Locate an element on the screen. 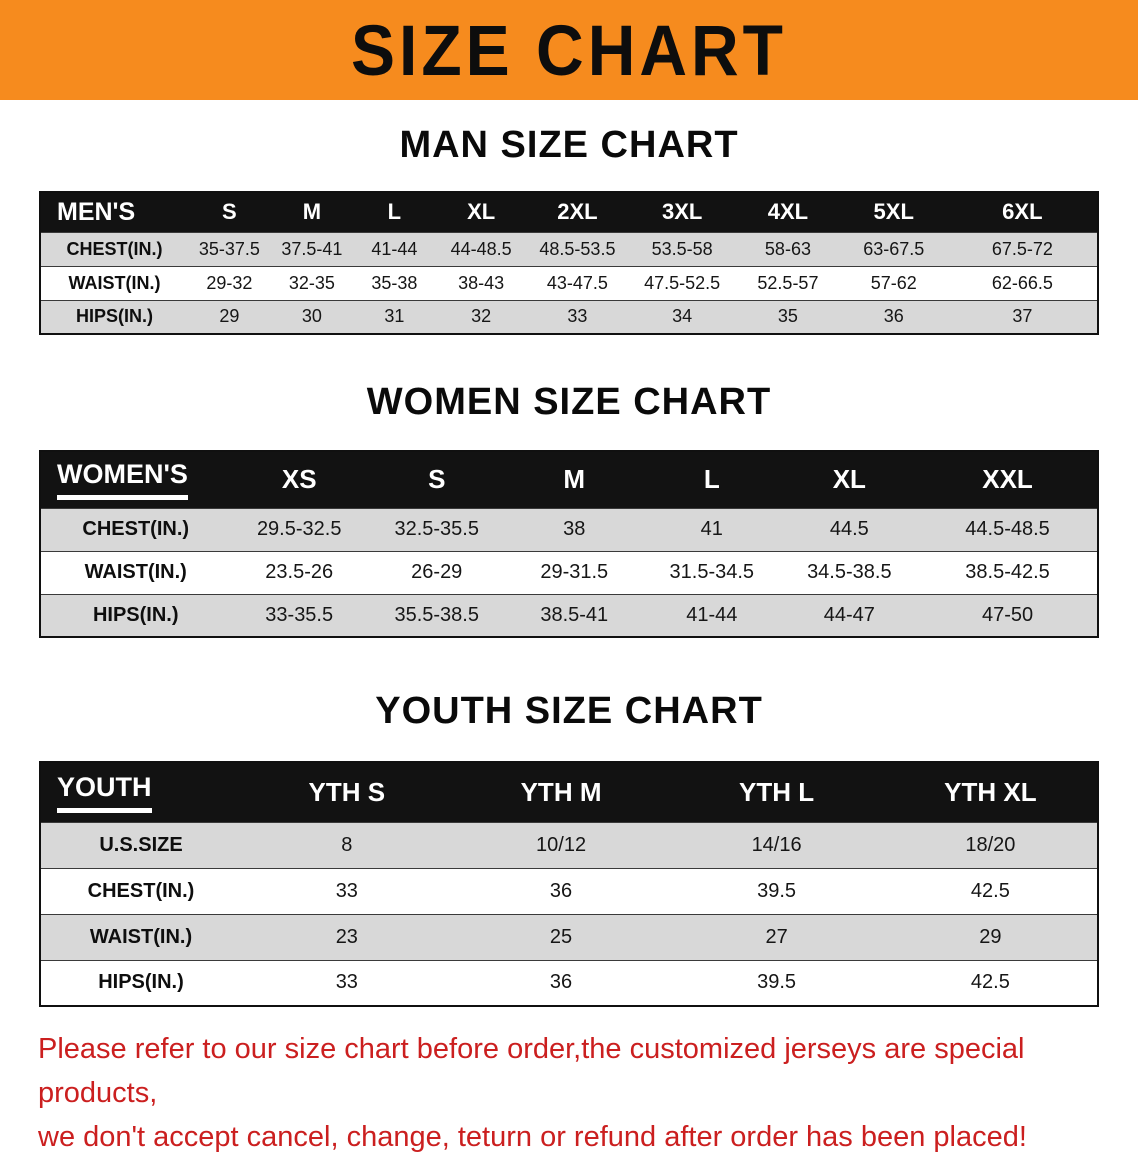 Image resolution: width=1138 pixels, height=1159 pixels. header-label: 3XL is located at coordinates (682, 212).